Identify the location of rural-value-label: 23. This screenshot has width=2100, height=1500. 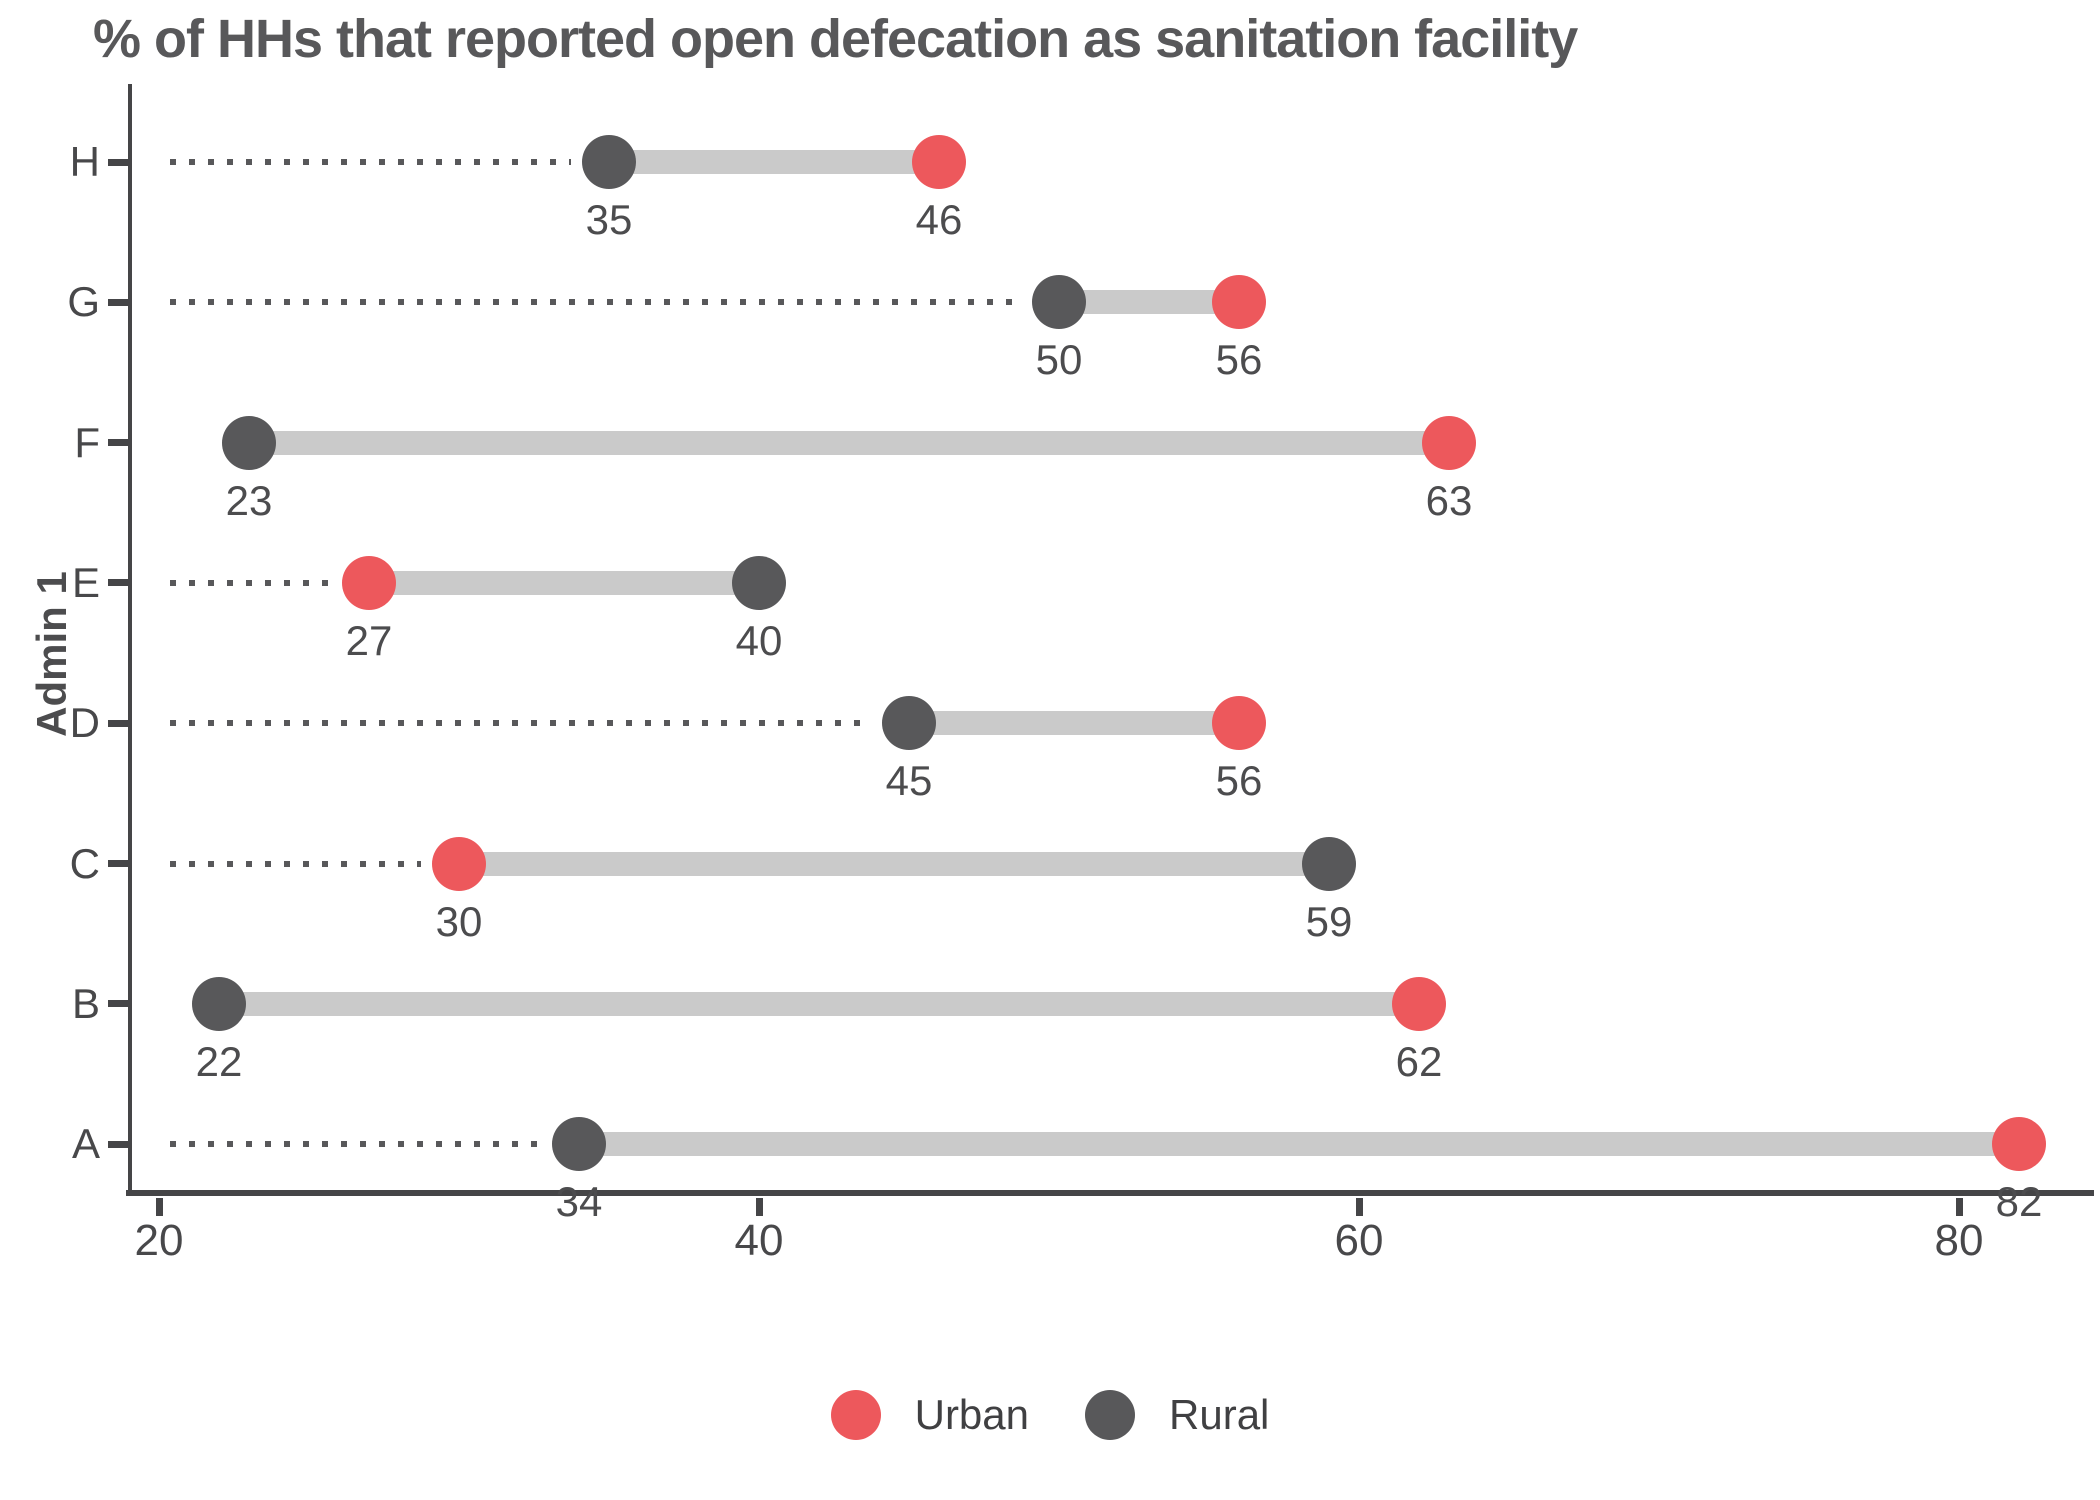
(249, 500).